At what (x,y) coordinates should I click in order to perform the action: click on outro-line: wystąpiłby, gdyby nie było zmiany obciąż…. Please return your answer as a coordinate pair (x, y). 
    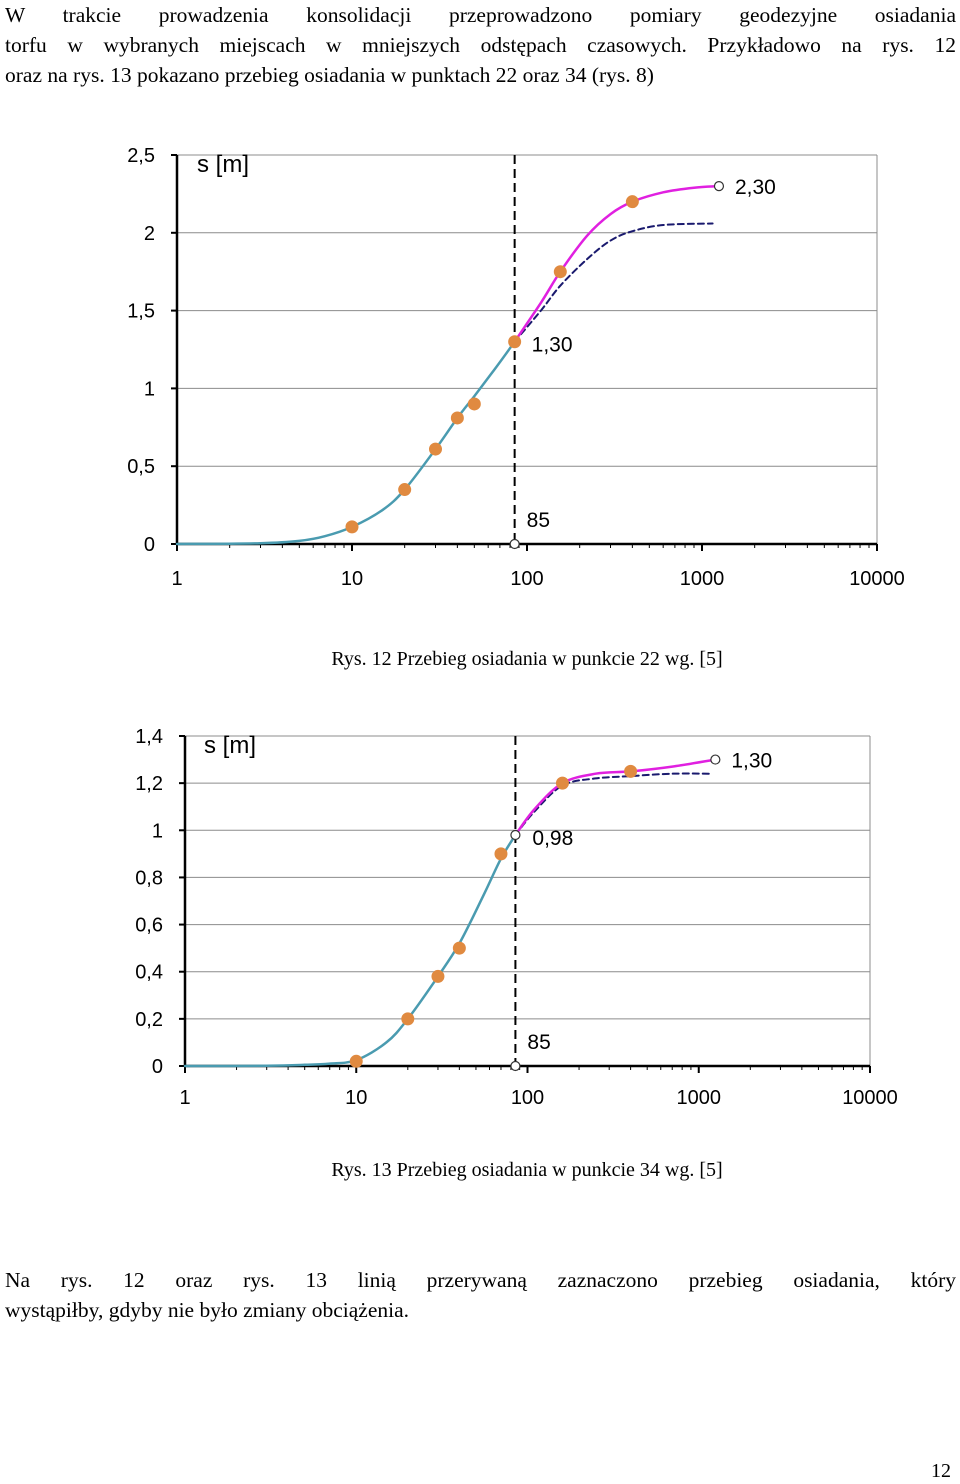
    Looking at the image, I should click on (207, 1310).